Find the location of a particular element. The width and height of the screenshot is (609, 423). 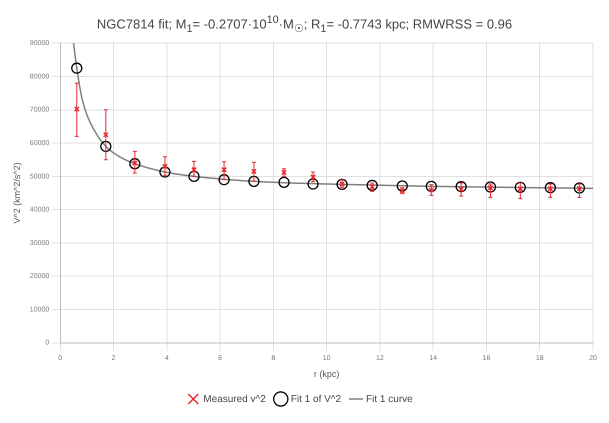

y-axis-title: V^2 (km^2/s^2) is located at coordinates (17, 193).